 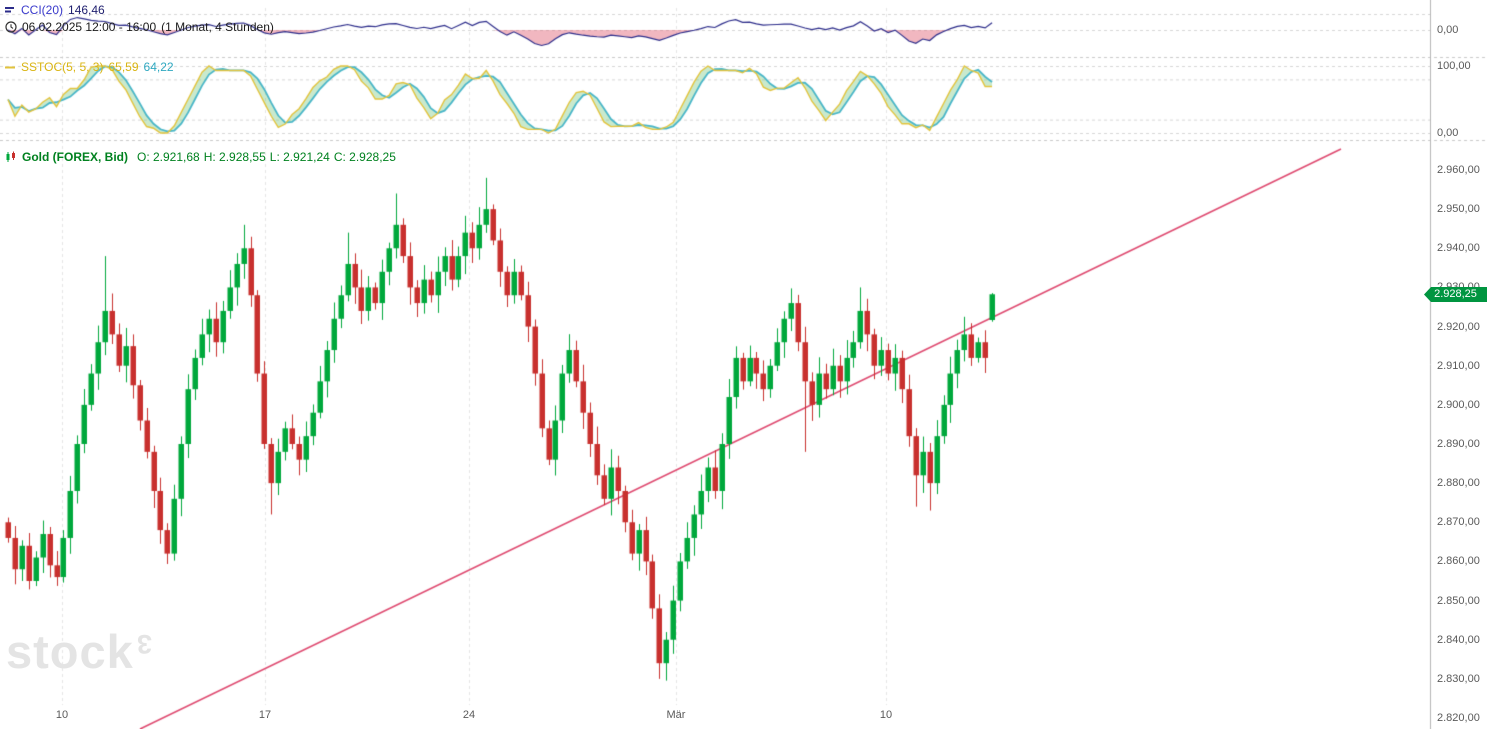 What do you see at coordinates (234, 157) in the screenshot?
I see `ohlc-pair: H: 2.928,55` at bounding box center [234, 157].